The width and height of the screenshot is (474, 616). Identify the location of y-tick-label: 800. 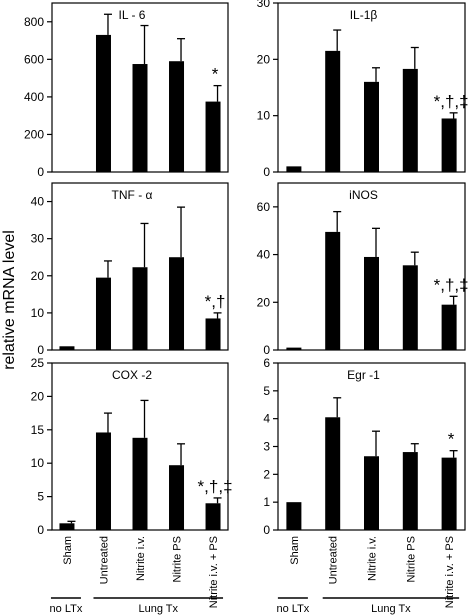
(34, 22).